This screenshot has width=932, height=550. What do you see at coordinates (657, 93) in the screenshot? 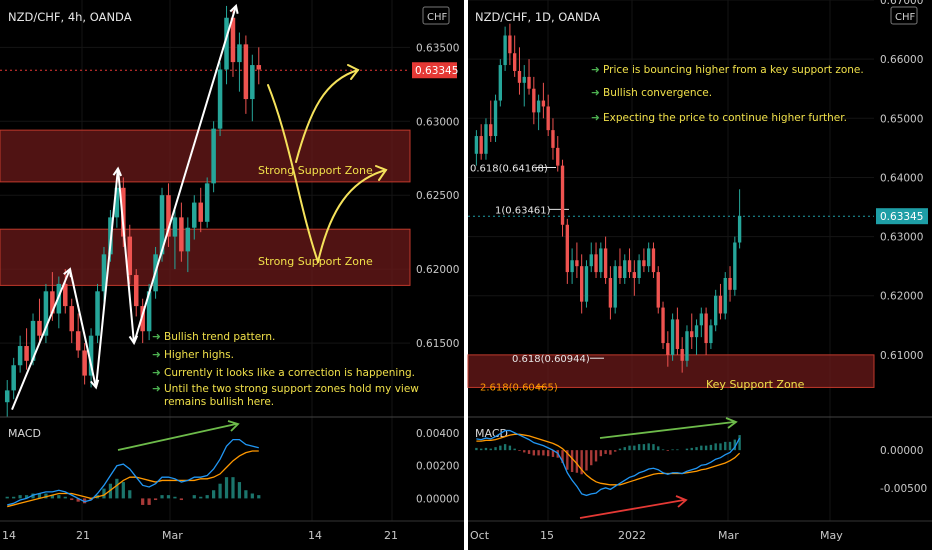
I see `right-note-2: Bullish convergence.` at bounding box center [657, 93].